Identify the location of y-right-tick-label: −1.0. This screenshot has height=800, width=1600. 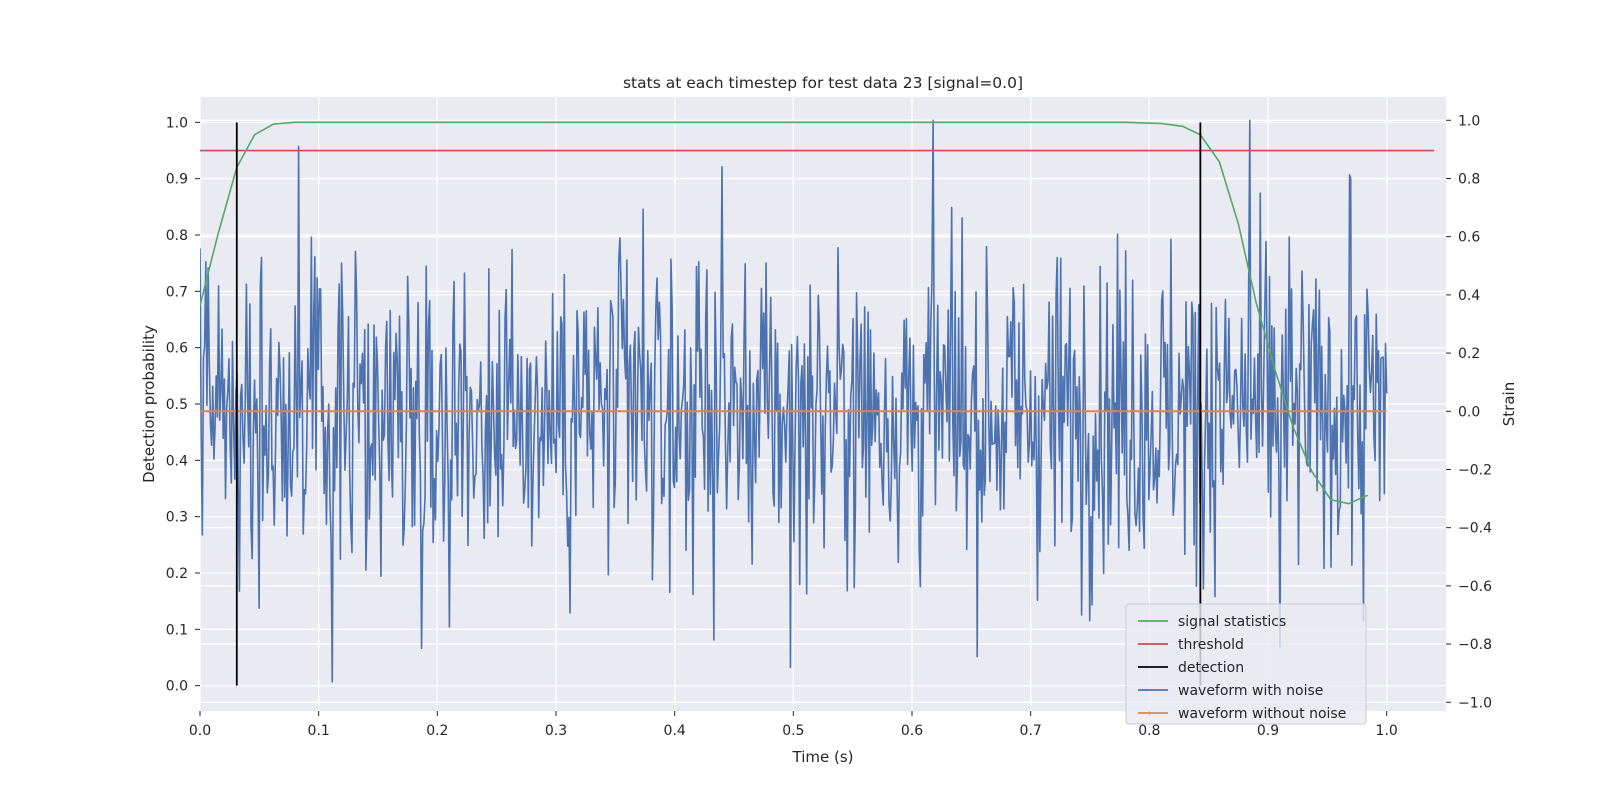
(1475, 703).